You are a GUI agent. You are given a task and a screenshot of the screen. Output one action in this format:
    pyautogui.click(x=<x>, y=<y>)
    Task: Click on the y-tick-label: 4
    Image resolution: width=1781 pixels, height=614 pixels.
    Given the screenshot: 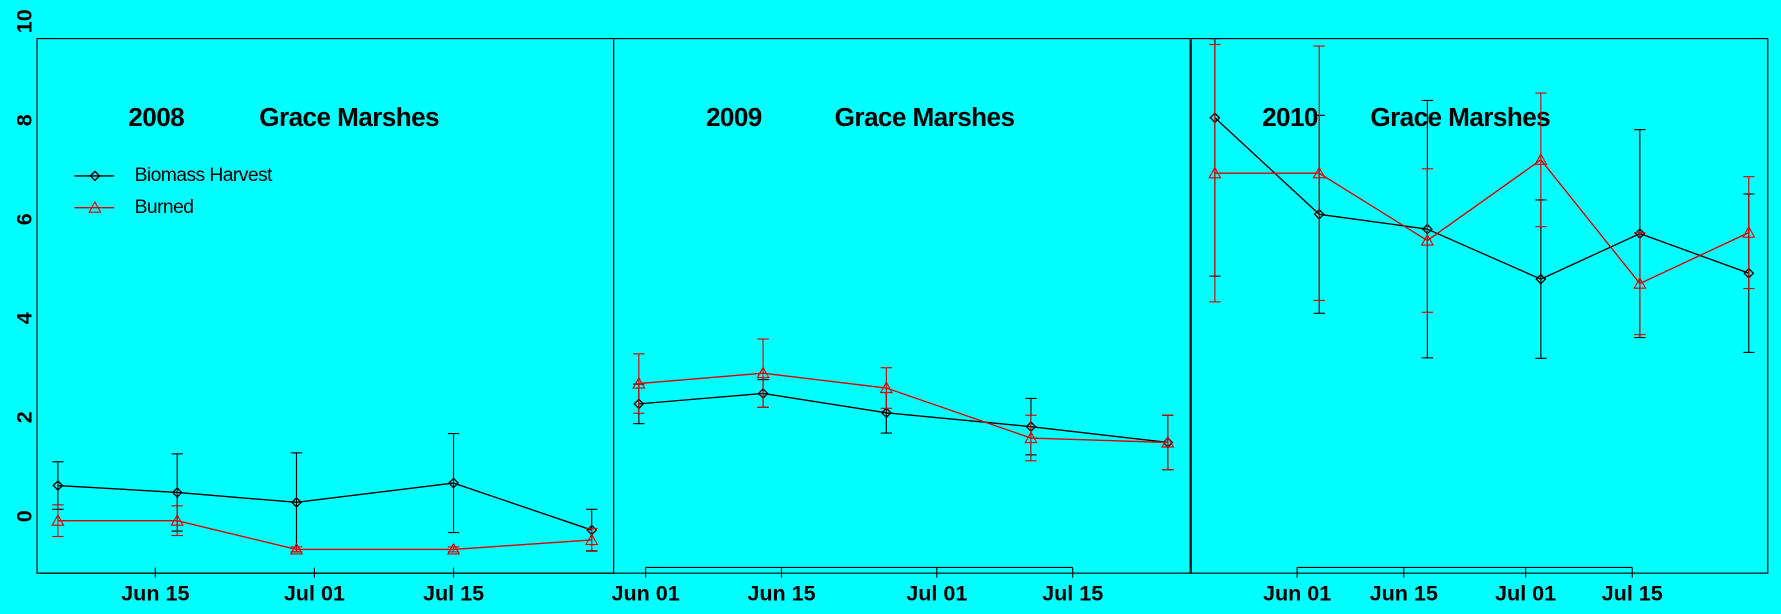 What is the action you would take?
    pyautogui.click(x=23, y=318)
    